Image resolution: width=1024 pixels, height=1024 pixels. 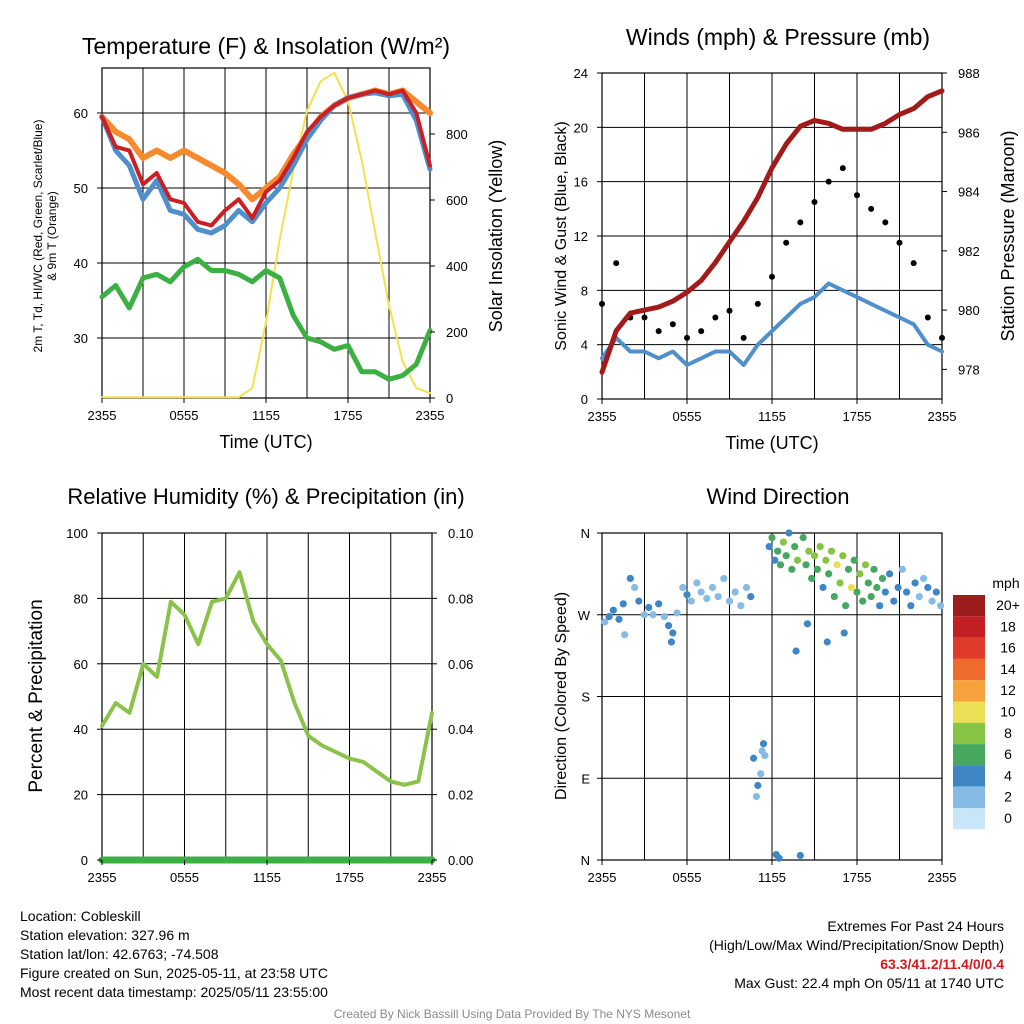 What do you see at coordinates (584, 399) in the screenshot?
I see `y-tick-label: 0` at bounding box center [584, 399].